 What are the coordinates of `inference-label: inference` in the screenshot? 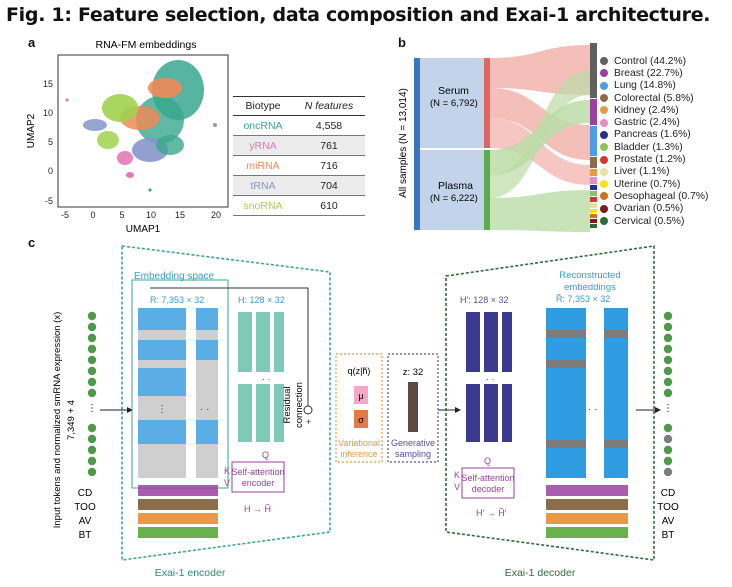 It's located at (358, 454).